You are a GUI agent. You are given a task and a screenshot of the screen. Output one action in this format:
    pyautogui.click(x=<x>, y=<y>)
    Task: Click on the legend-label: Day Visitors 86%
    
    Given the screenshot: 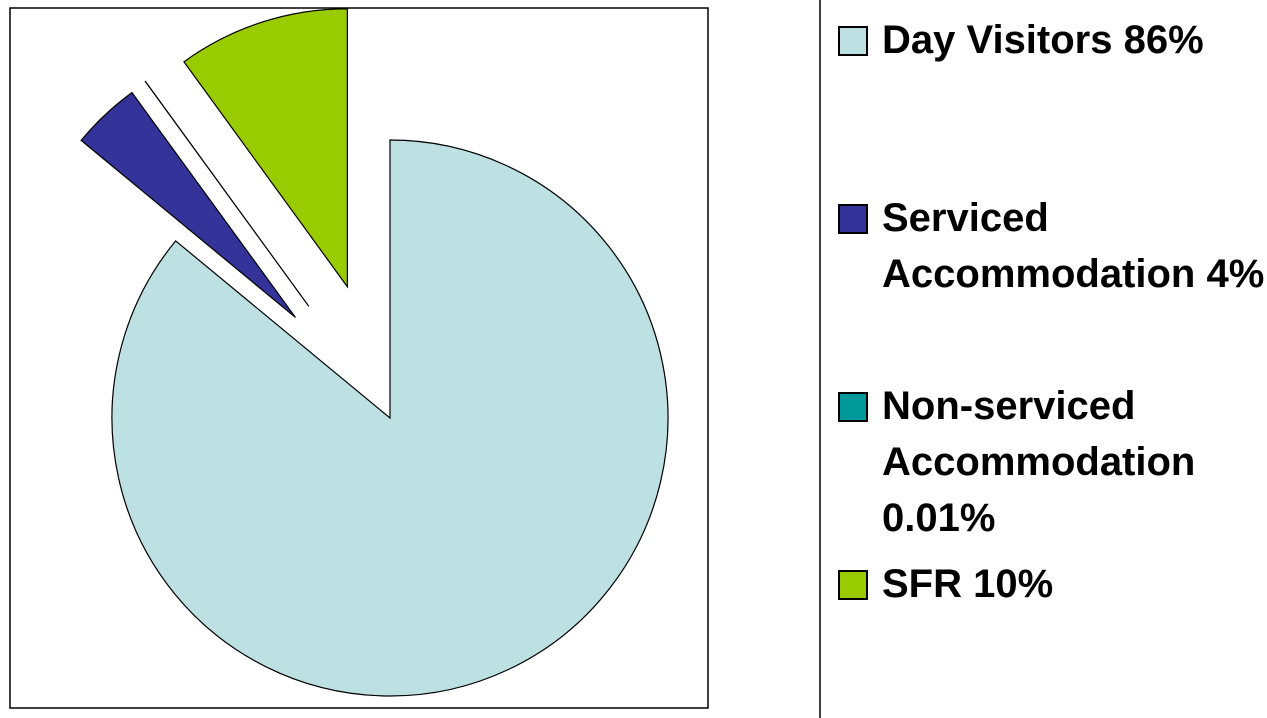 What is the action you would take?
    pyautogui.click(x=1074, y=40)
    